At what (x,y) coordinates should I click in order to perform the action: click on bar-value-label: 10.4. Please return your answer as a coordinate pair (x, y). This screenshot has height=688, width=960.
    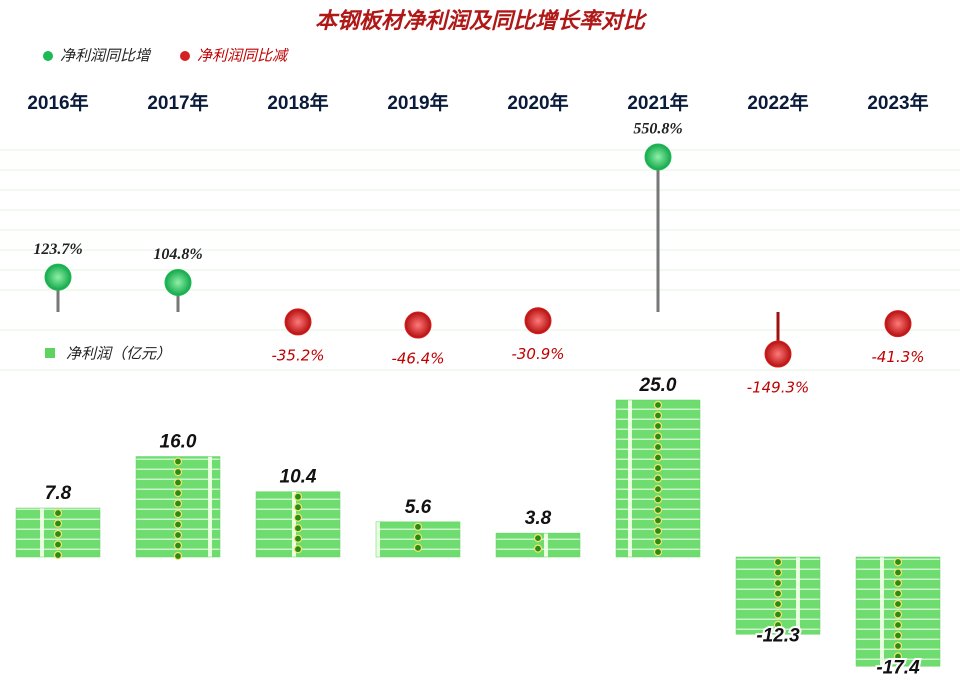
    Looking at the image, I should click on (298, 477).